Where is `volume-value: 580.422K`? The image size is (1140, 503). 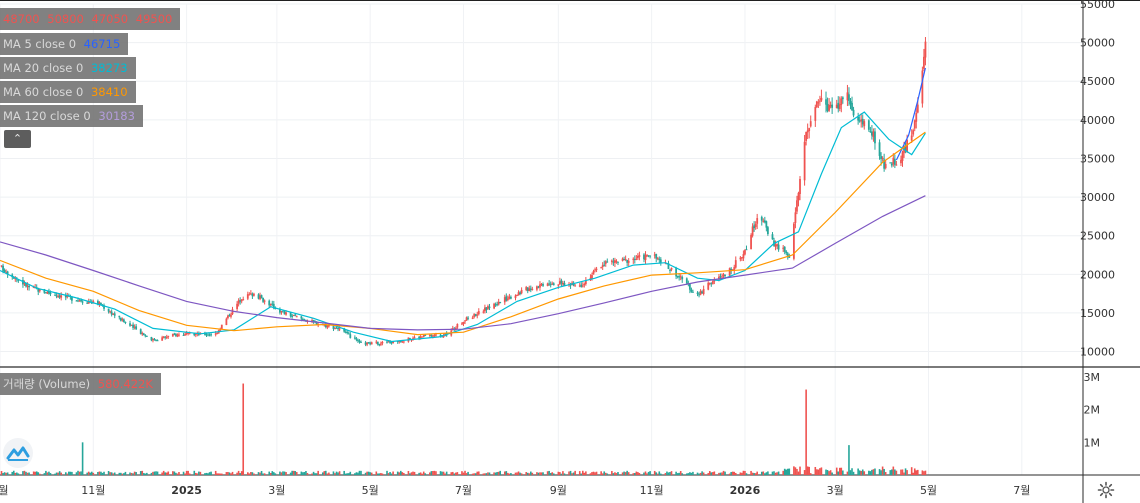 volume-value: 580.422K is located at coordinates (125, 384).